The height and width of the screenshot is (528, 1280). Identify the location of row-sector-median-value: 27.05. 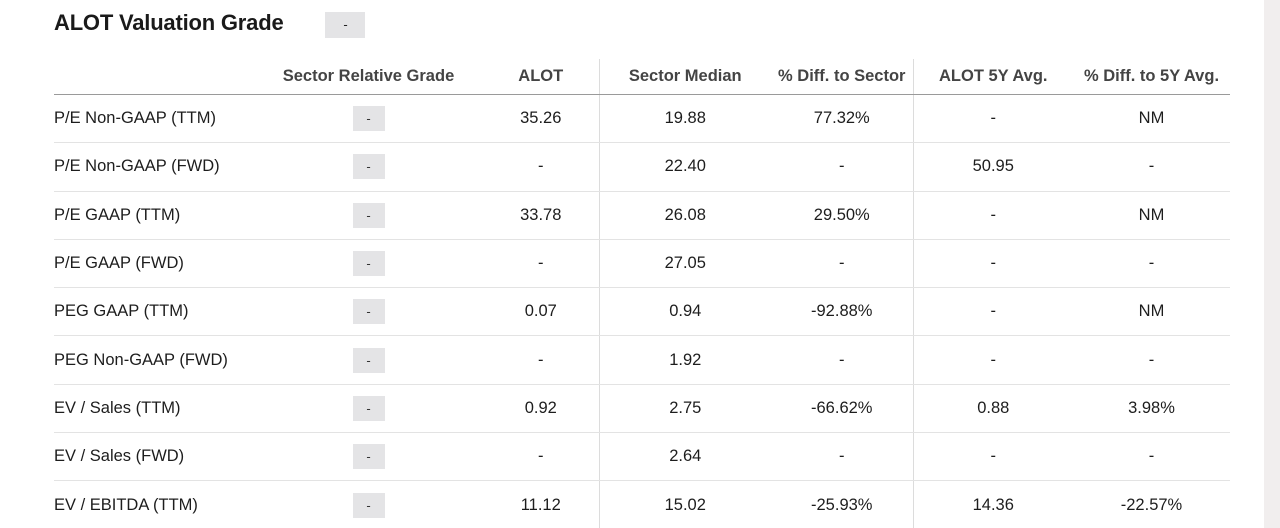
(684, 264).